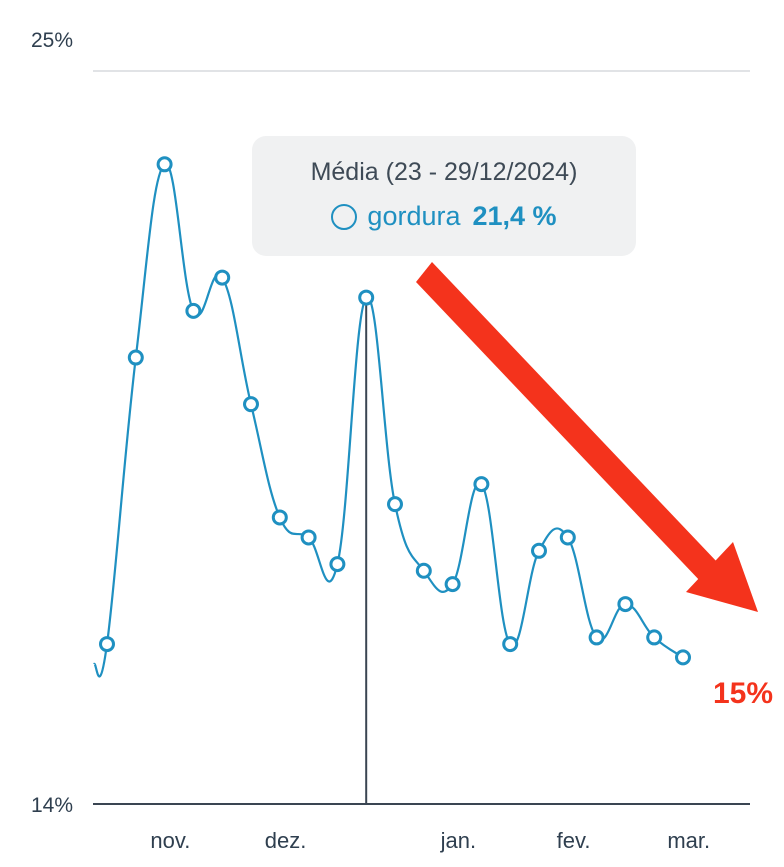 This screenshot has width=784, height=867. What do you see at coordinates (444, 172) in the screenshot?
I see `tooltip-title: Média (23 - 29/12/2024)` at bounding box center [444, 172].